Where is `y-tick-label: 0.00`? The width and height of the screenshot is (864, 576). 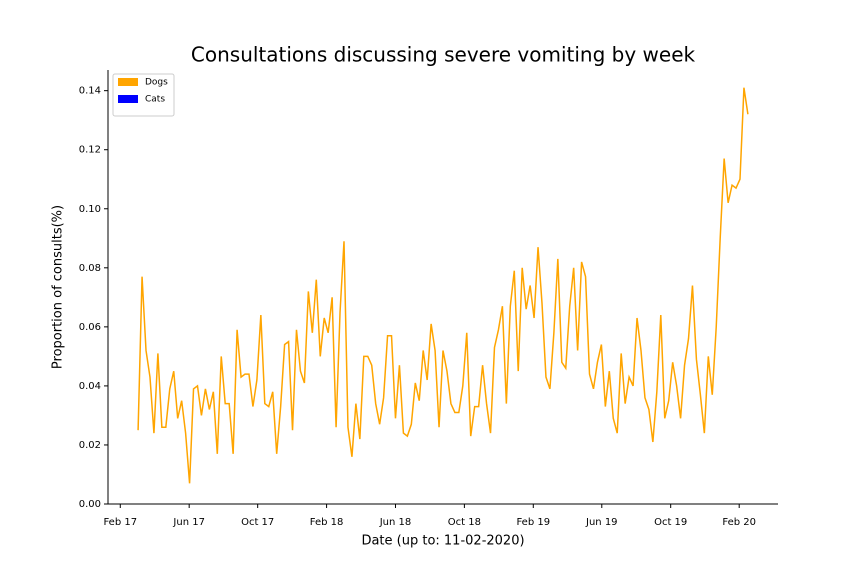
y-tick-label: 0.00 is located at coordinates (90, 504).